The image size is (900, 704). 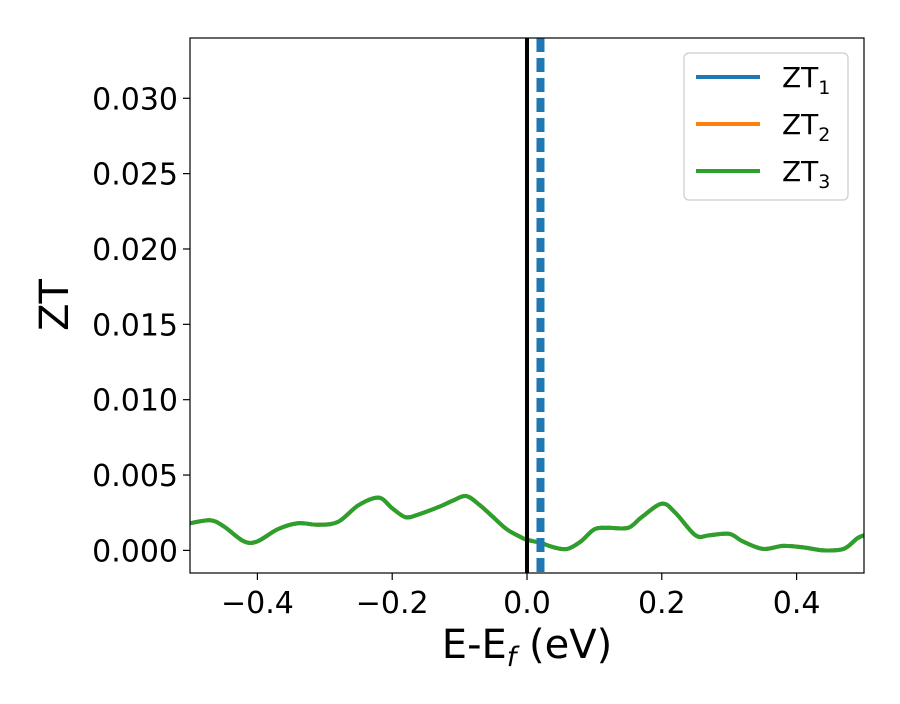 What do you see at coordinates (662, 603) in the screenshot?
I see `x-tick-label: 0.2` at bounding box center [662, 603].